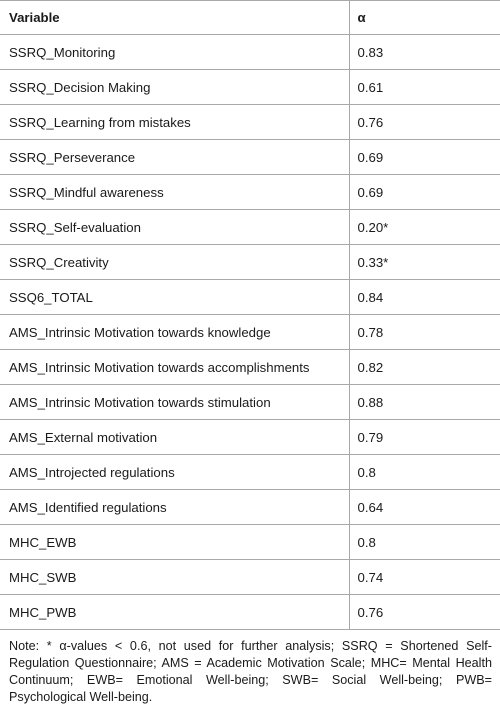 This screenshot has height=706, width=500. What do you see at coordinates (424, 17) in the screenshot?
I see `header-alpha: α` at bounding box center [424, 17].